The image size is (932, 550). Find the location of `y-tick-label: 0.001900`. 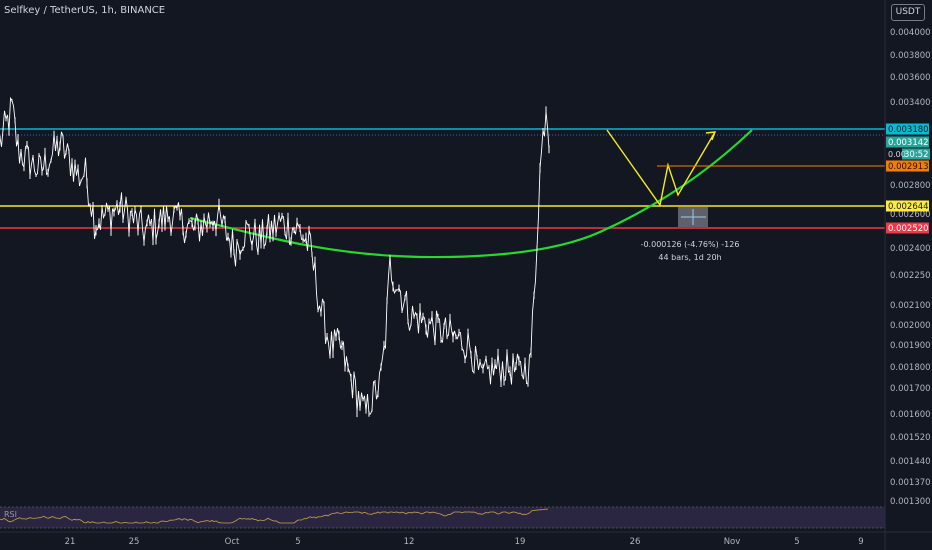

y-tick-label: 0.001900 is located at coordinates (910, 346).